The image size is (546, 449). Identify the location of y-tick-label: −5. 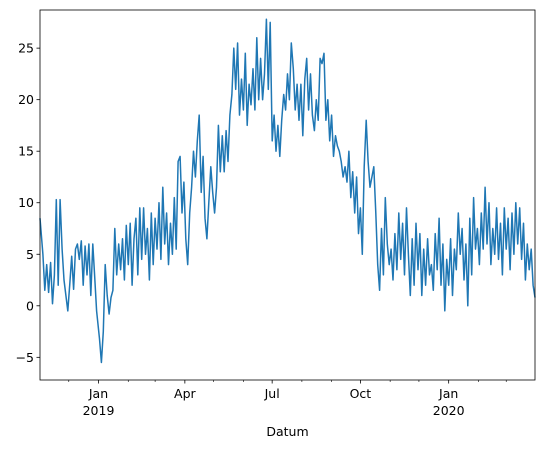
(25, 357).